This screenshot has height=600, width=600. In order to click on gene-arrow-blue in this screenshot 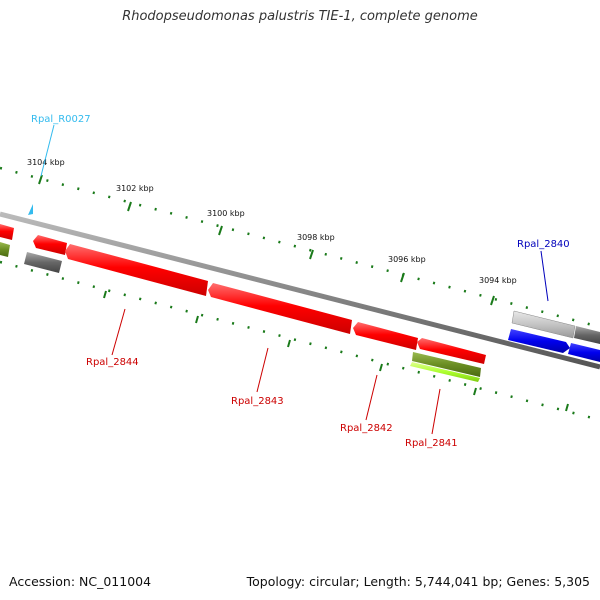, I will do `click(584, 352)`.